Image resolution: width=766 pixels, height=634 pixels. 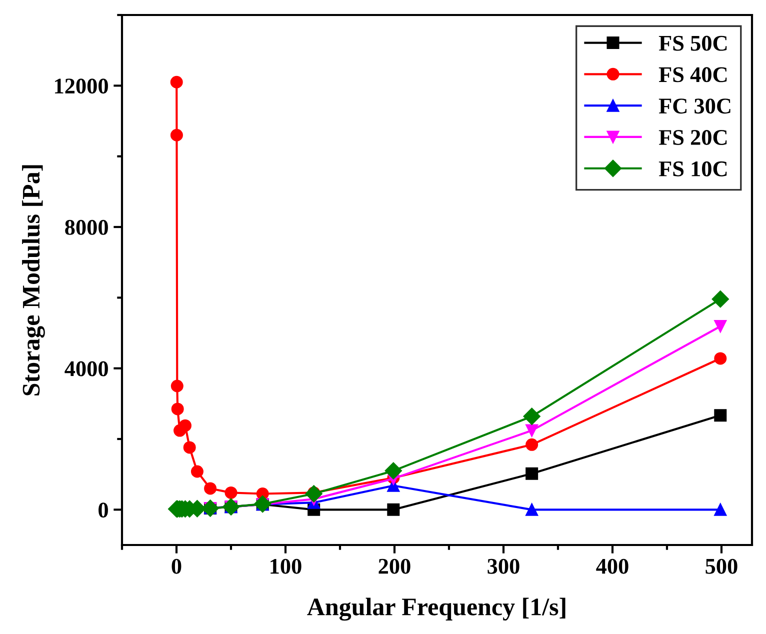 I want to click on y-tick-label: 0, so click(x=103, y=510).